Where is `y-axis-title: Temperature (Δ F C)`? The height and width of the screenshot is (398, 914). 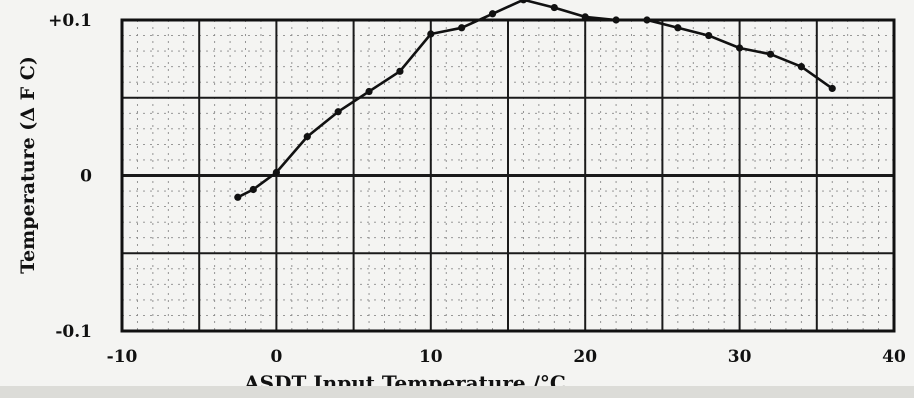 y-axis-title: Temperature (Δ F C) is located at coordinates (28, 165).